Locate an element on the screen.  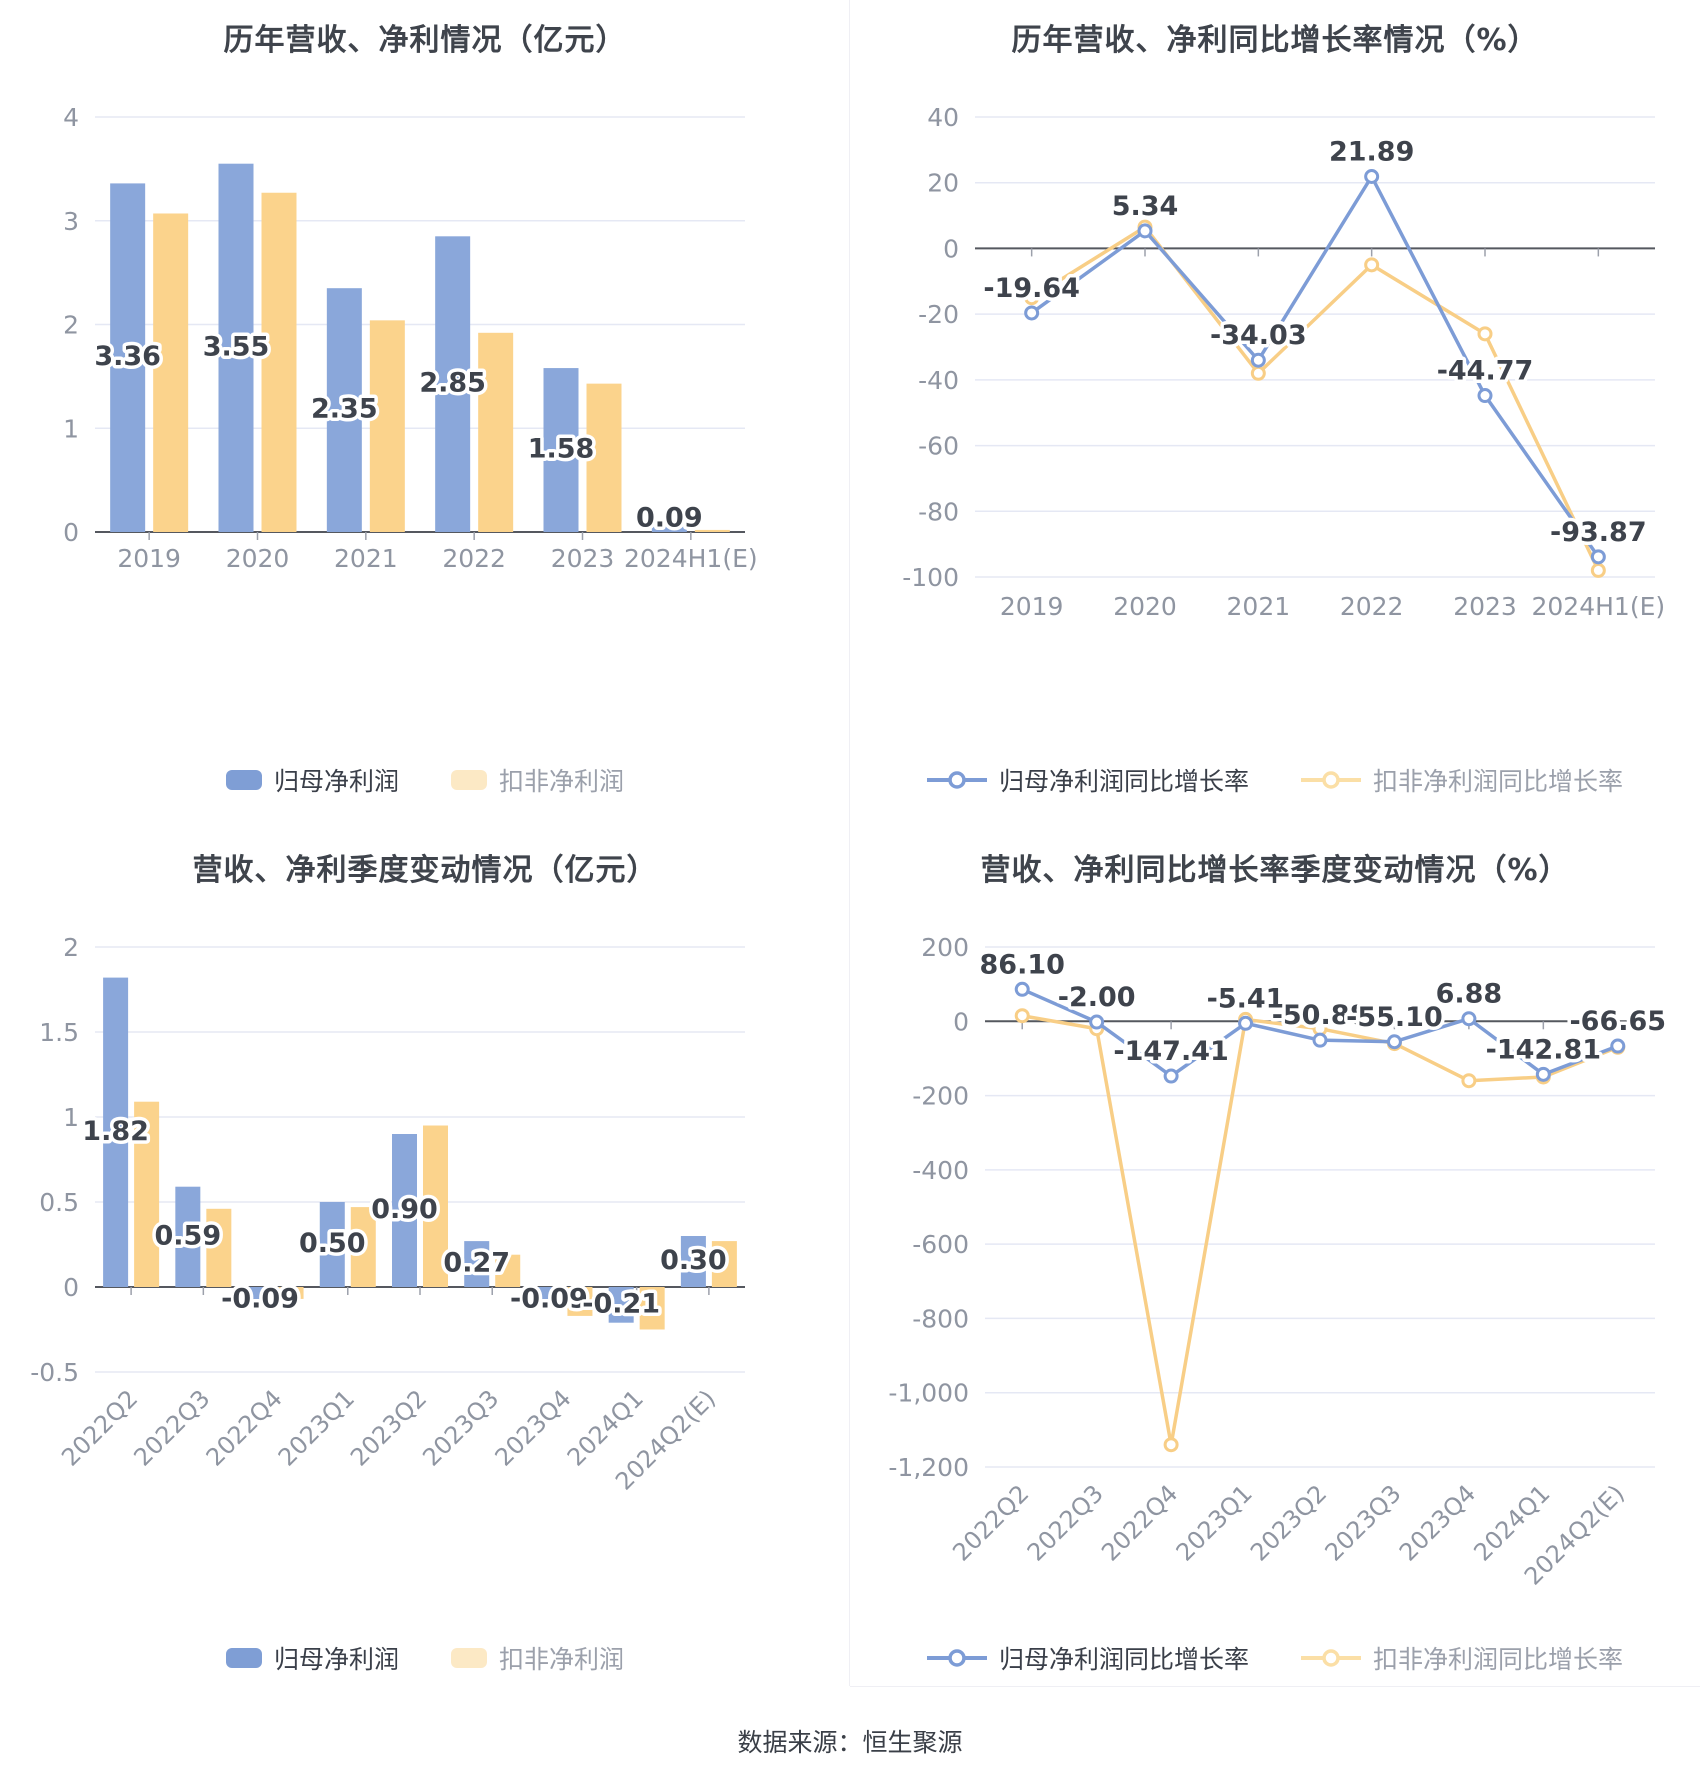
x-category-label: 2023Q2 is located at coordinates (1288, 1522).